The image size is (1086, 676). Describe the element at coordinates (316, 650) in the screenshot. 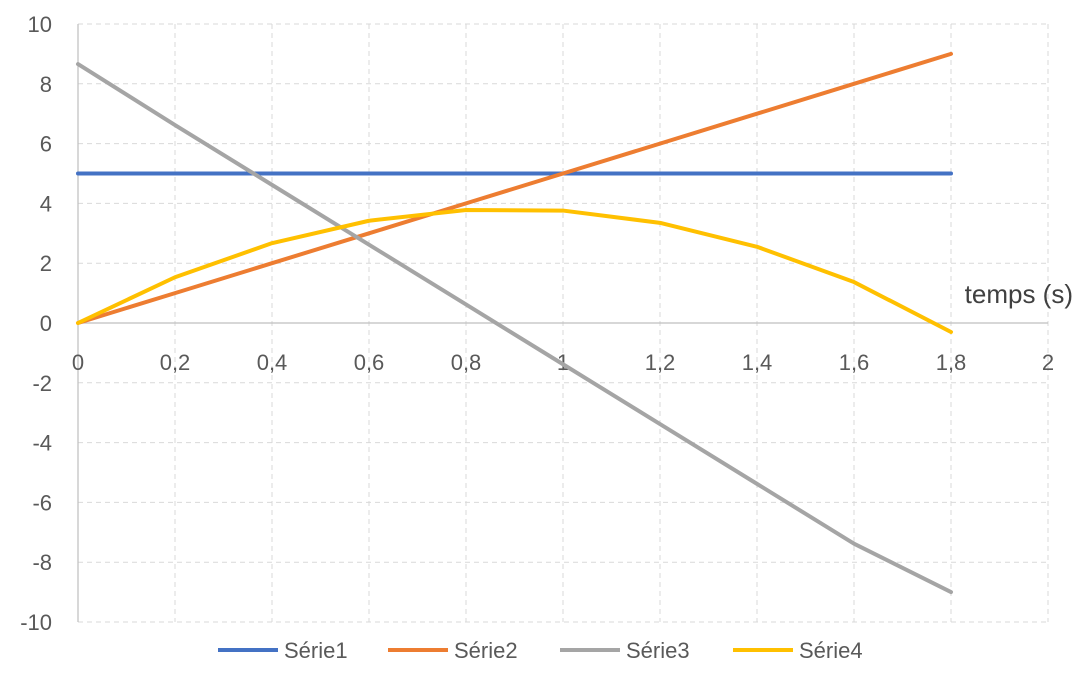

I see `legend-label: Série1` at that location.